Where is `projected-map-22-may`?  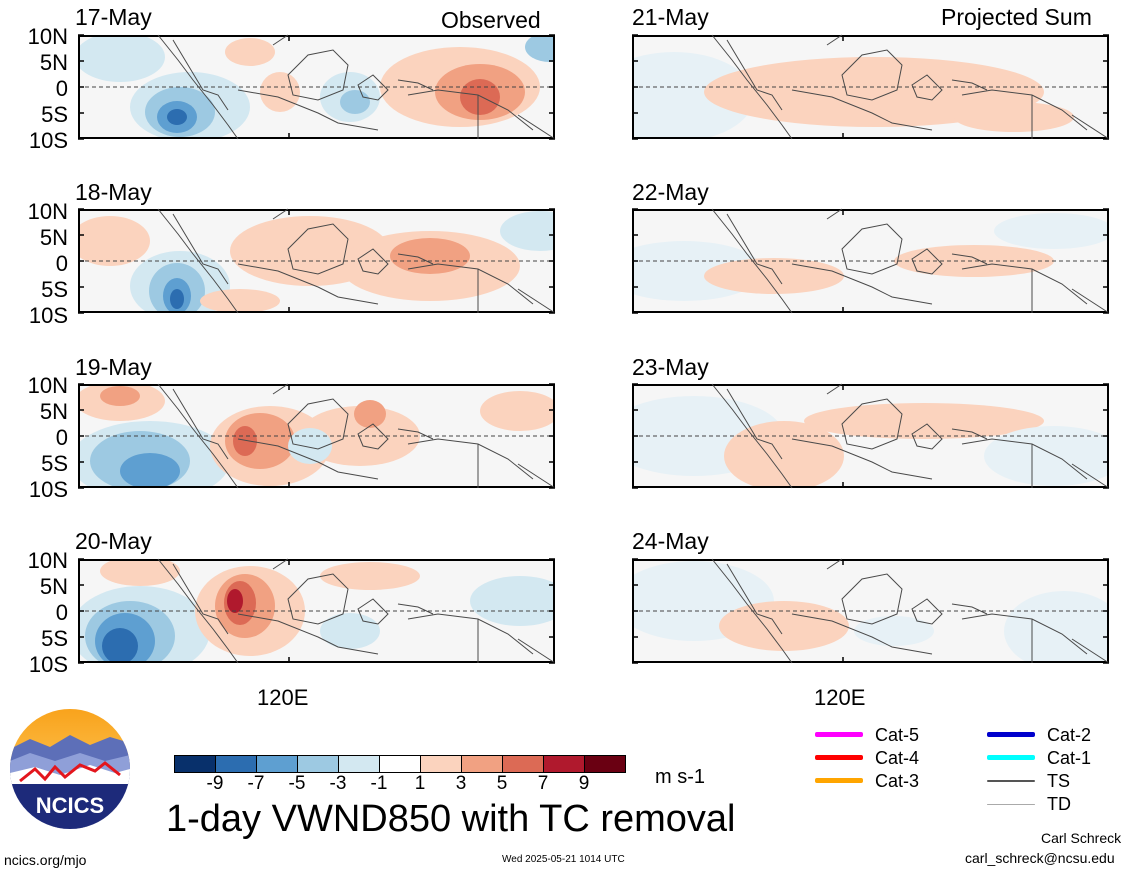
projected-map-22-may is located at coordinates (870, 261).